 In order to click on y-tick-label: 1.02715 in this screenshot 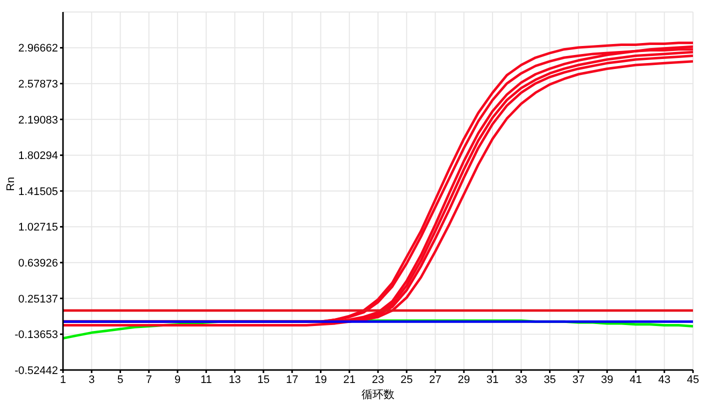, I will do `click(38, 228)`.